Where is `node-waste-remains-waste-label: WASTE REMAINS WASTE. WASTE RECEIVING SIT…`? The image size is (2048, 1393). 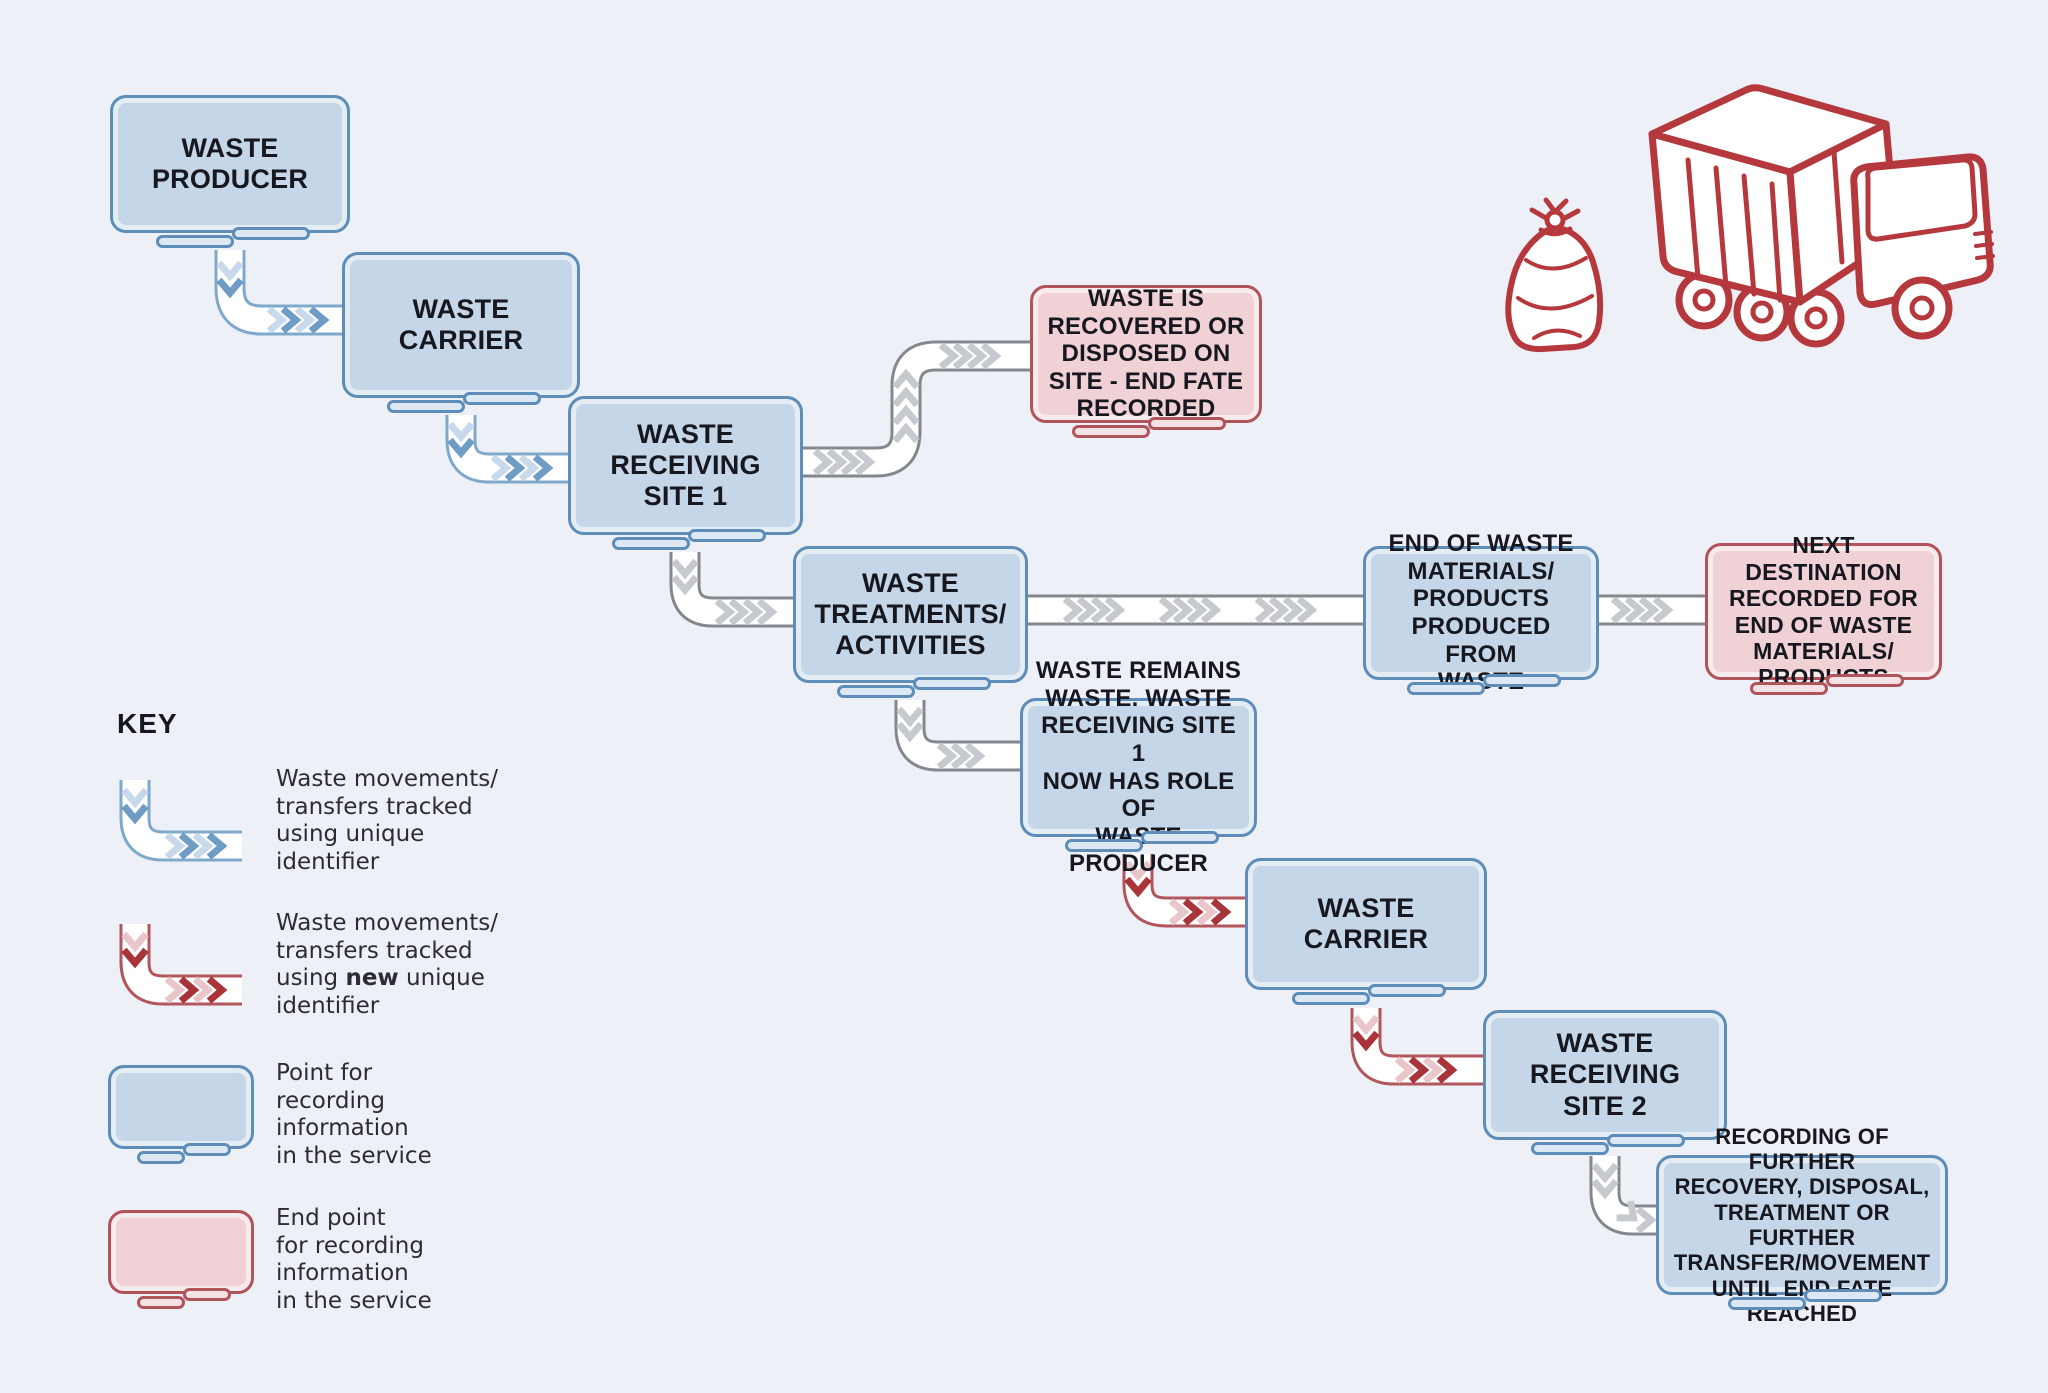
node-waste-remains-waste-label: WASTE REMAINS WASTE. WASTE RECEIVING SIT… is located at coordinates (1138, 767).